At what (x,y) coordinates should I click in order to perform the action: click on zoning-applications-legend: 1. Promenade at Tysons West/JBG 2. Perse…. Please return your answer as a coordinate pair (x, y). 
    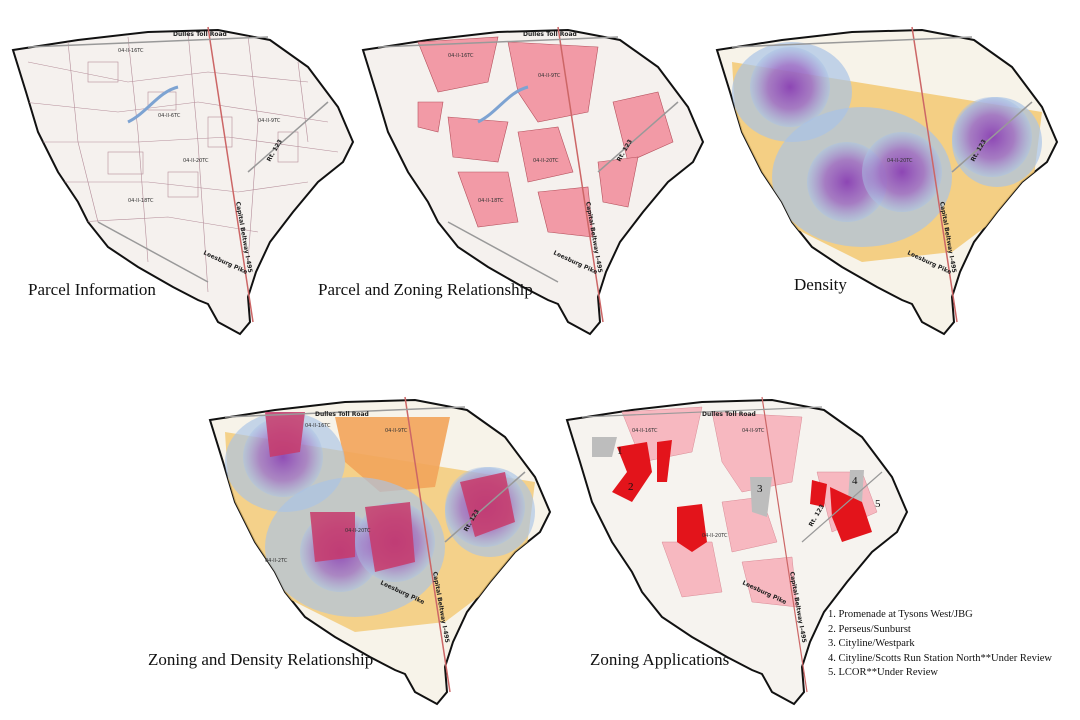
    Looking at the image, I should click on (940, 644).